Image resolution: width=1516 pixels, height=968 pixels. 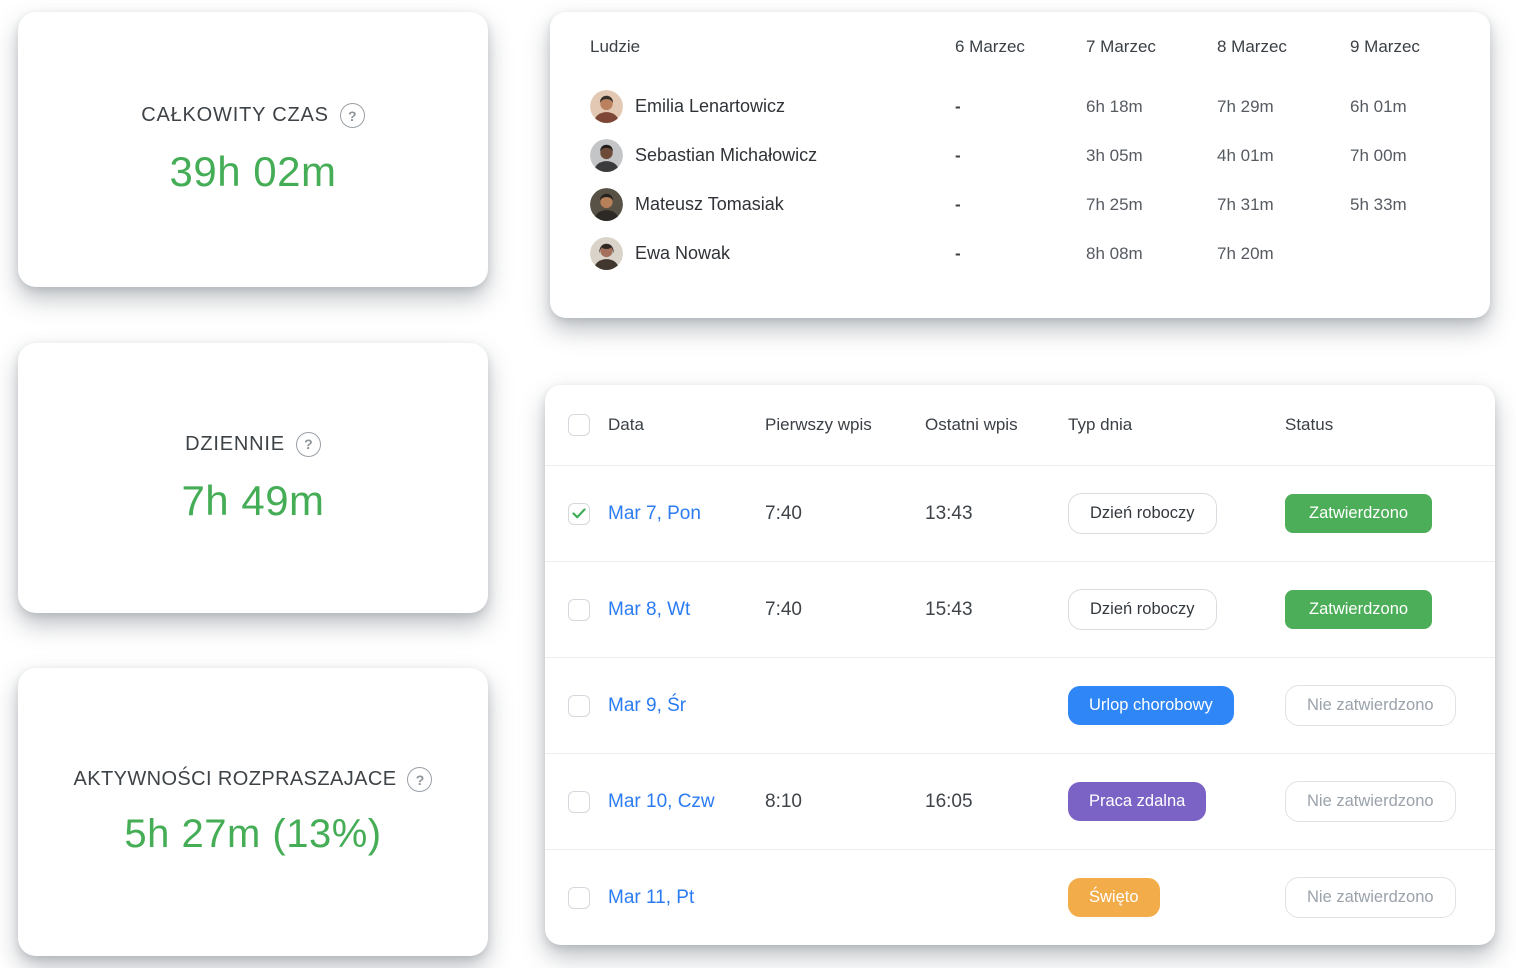 What do you see at coordinates (990, 46) in the screenshot?
I see `date-column-header: 6 Marzec` at bounding box center [990, 46].